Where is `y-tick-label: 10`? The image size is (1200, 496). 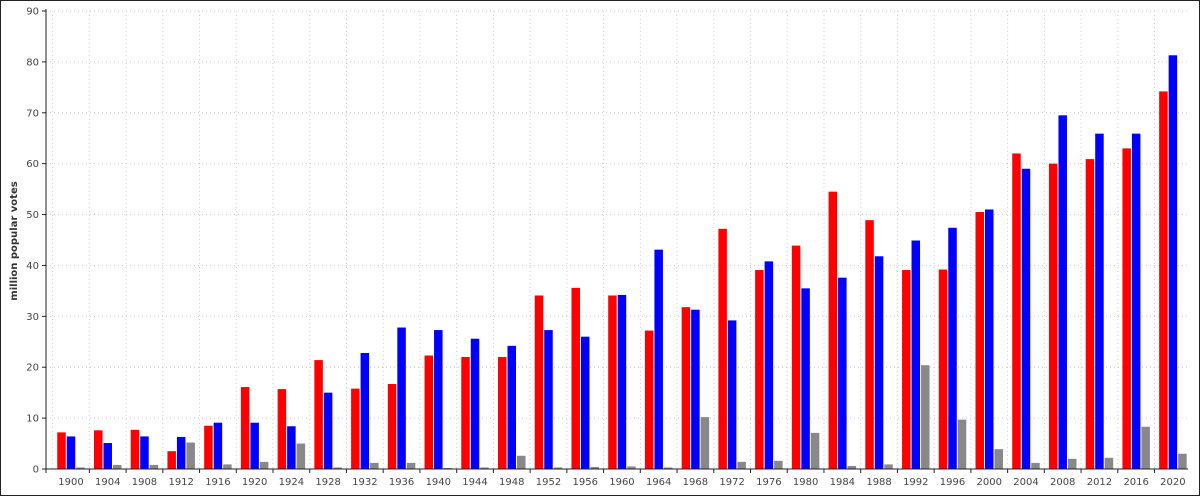
y-tick-label: 10 is located at coordinates (32, 419).